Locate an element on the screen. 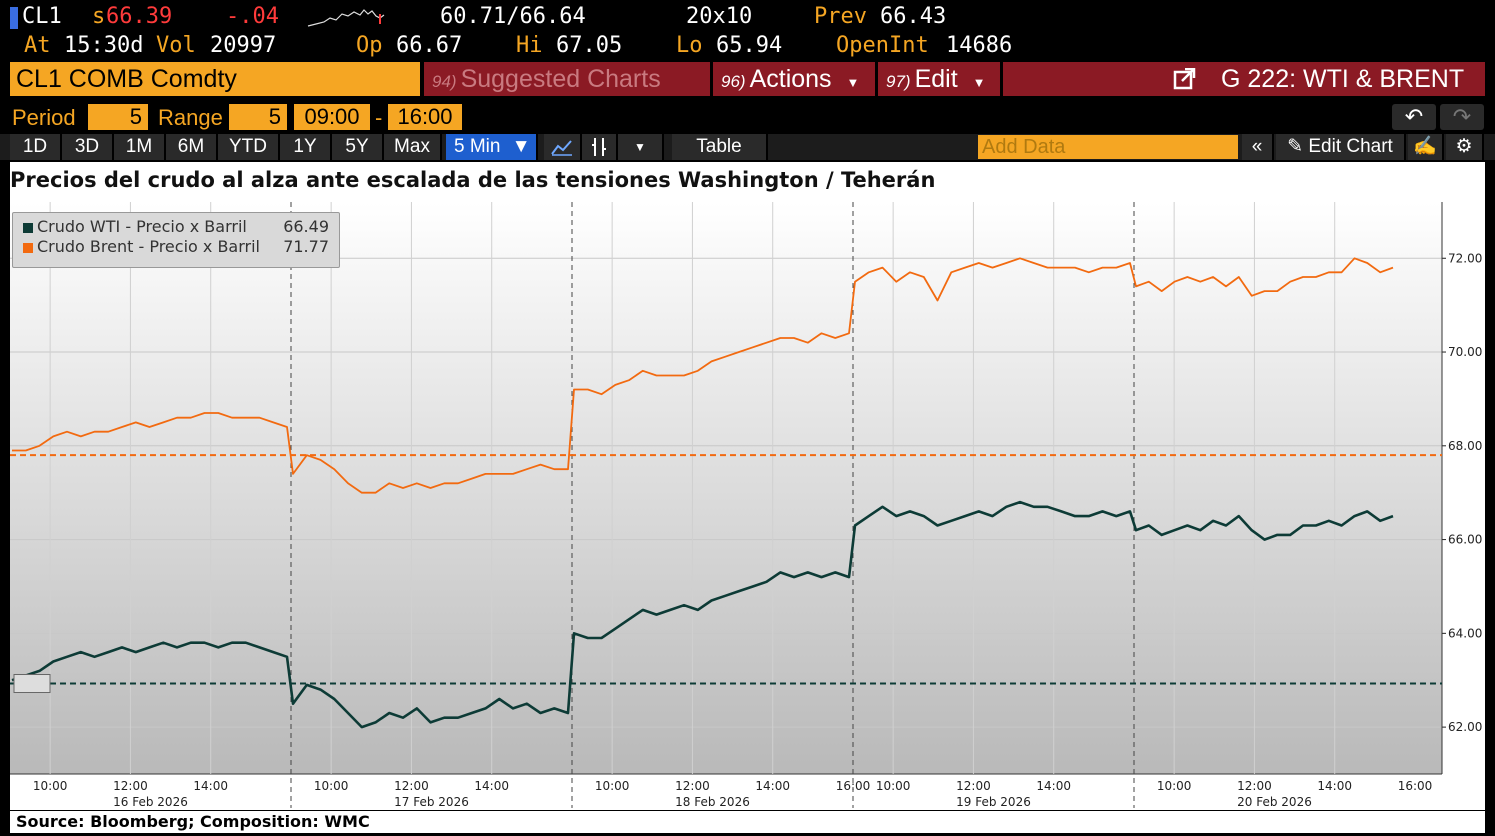 The height and width of the screenshot is (836, 1495). open-interest-value: 14686 is located at coordinates (979, 45).